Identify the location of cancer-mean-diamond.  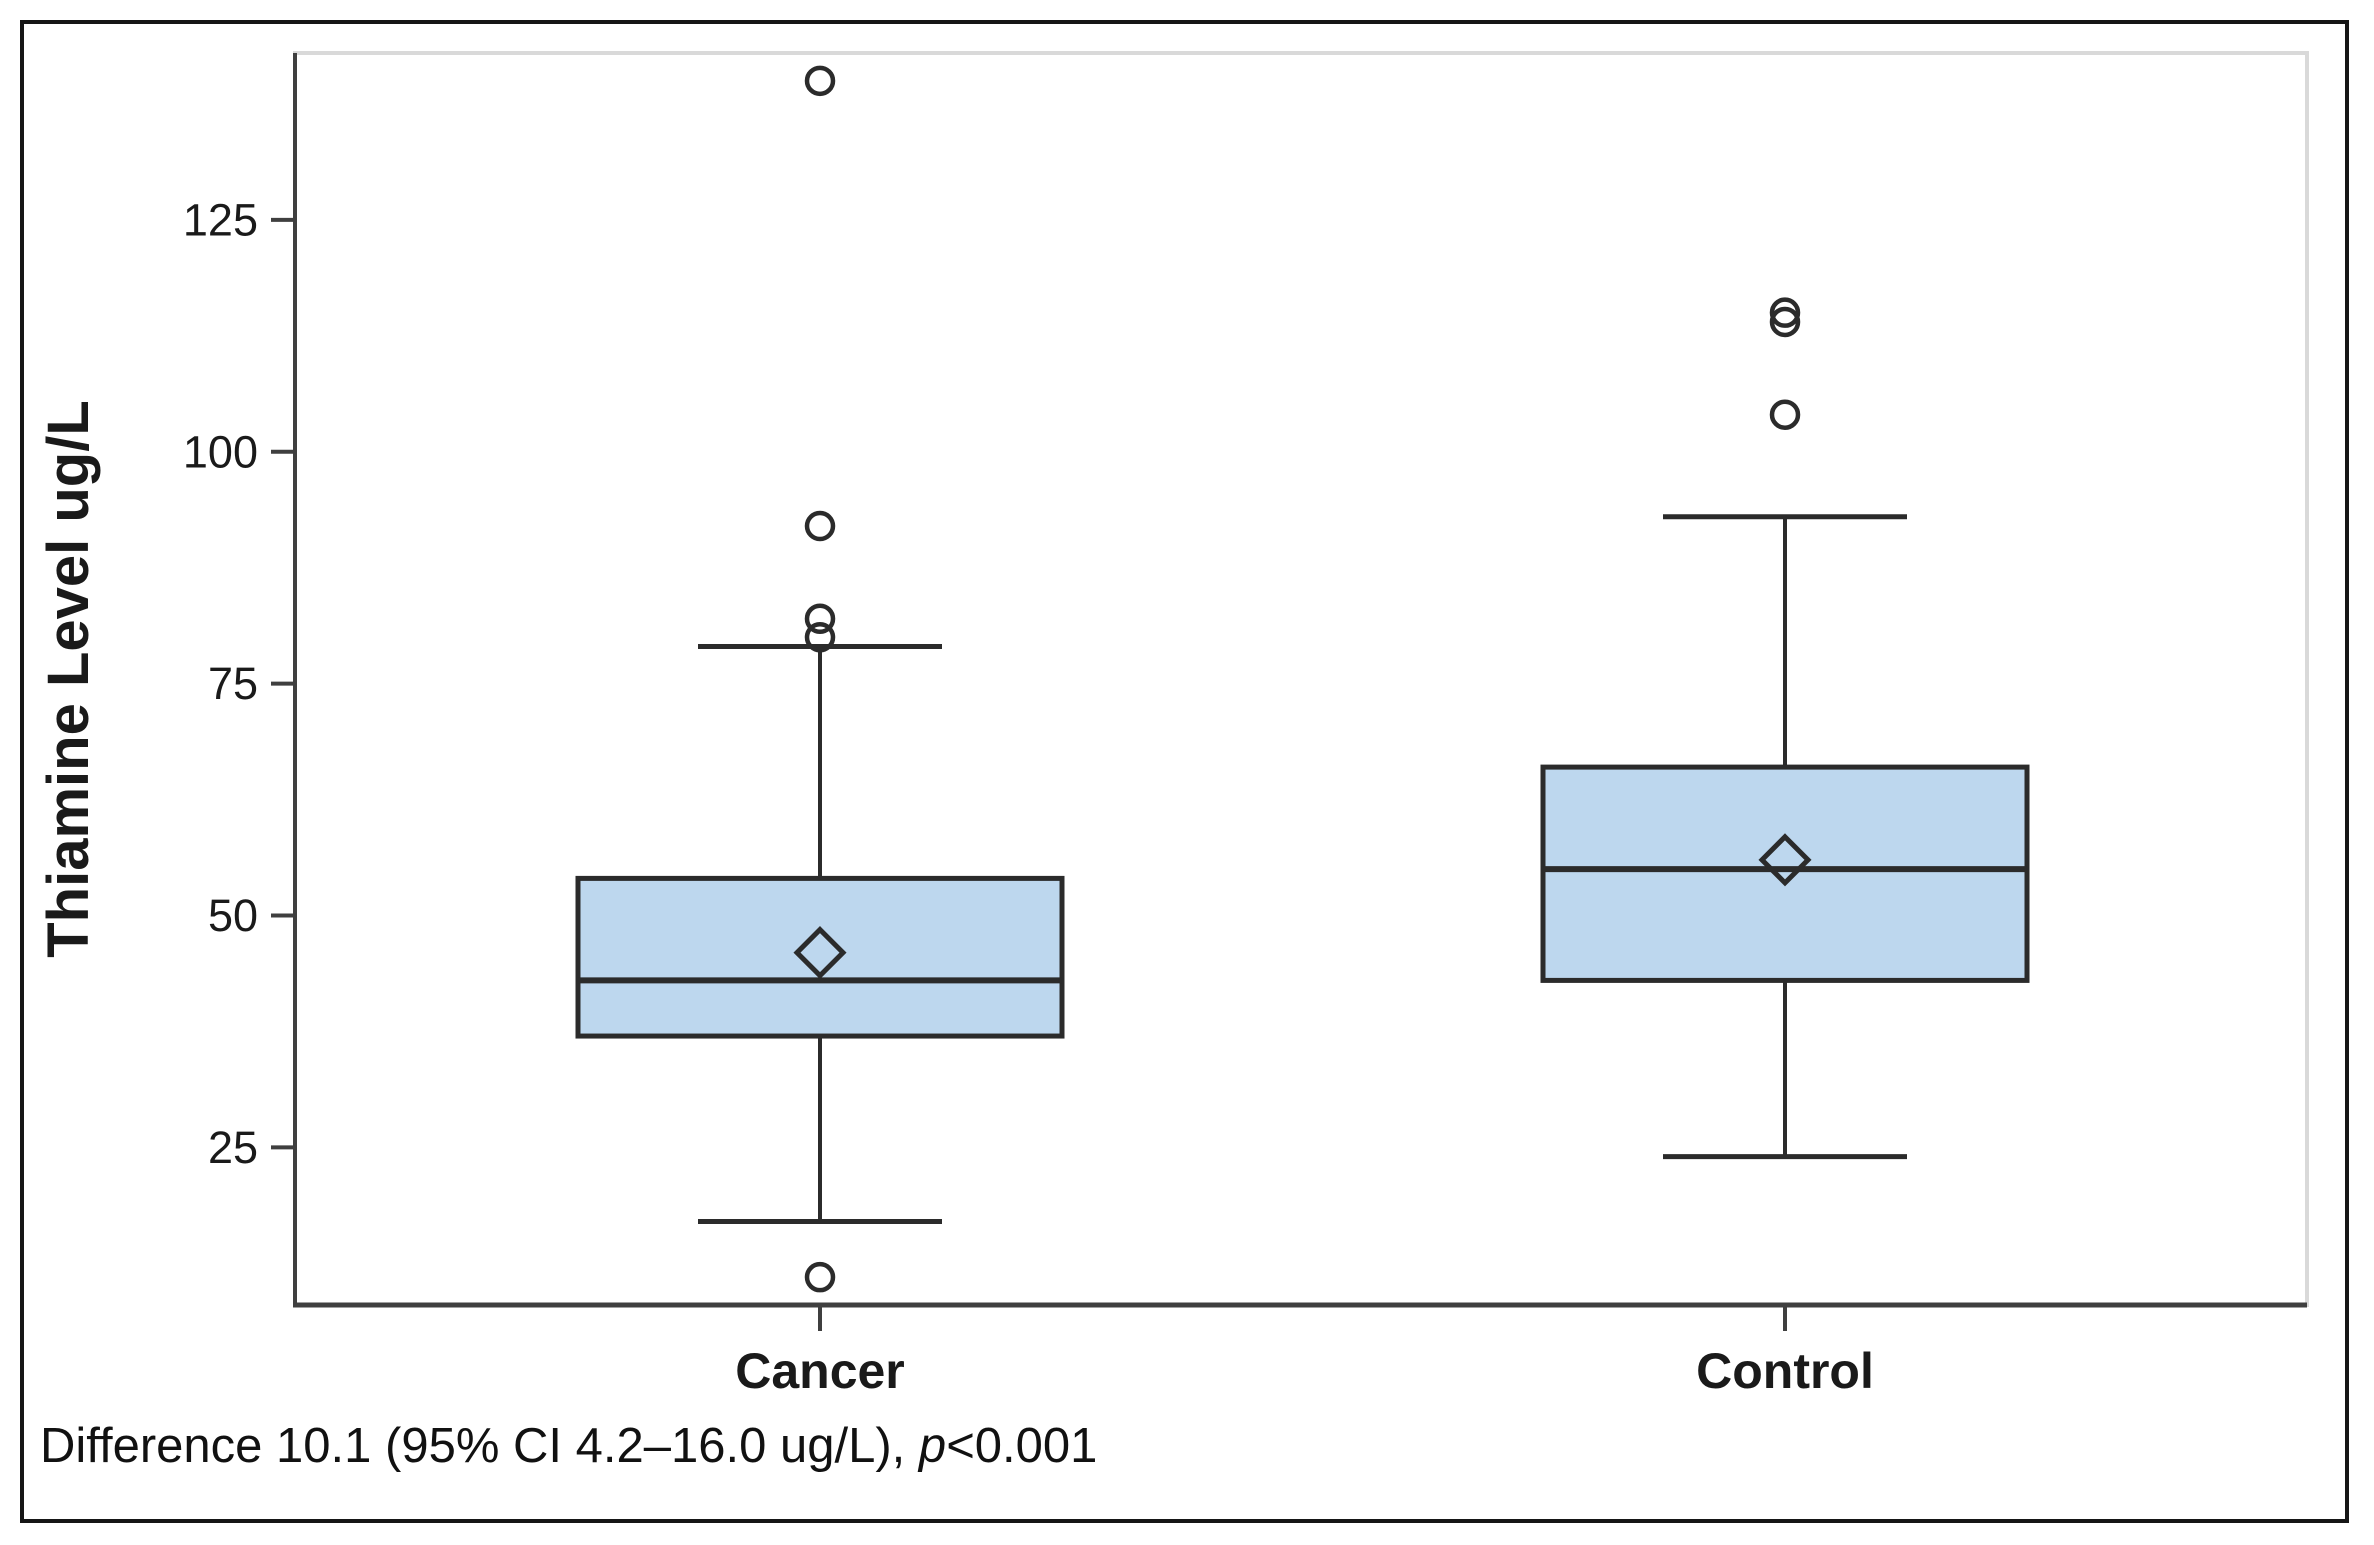
(820, 953).